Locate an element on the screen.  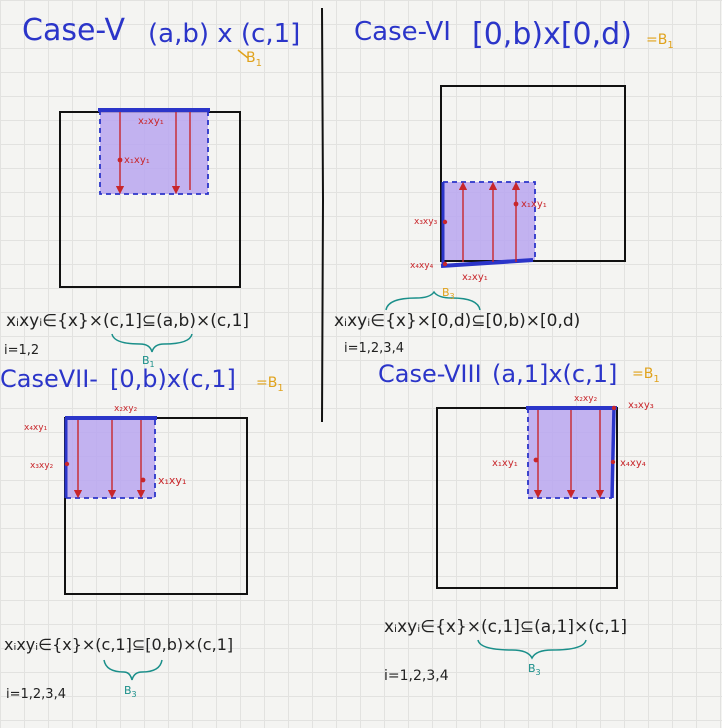
case-v-formula: xᵢxyᵢ∈{x}×(c,1]⊆(a,b)×(c,1] is located at coordinates (127, 321).